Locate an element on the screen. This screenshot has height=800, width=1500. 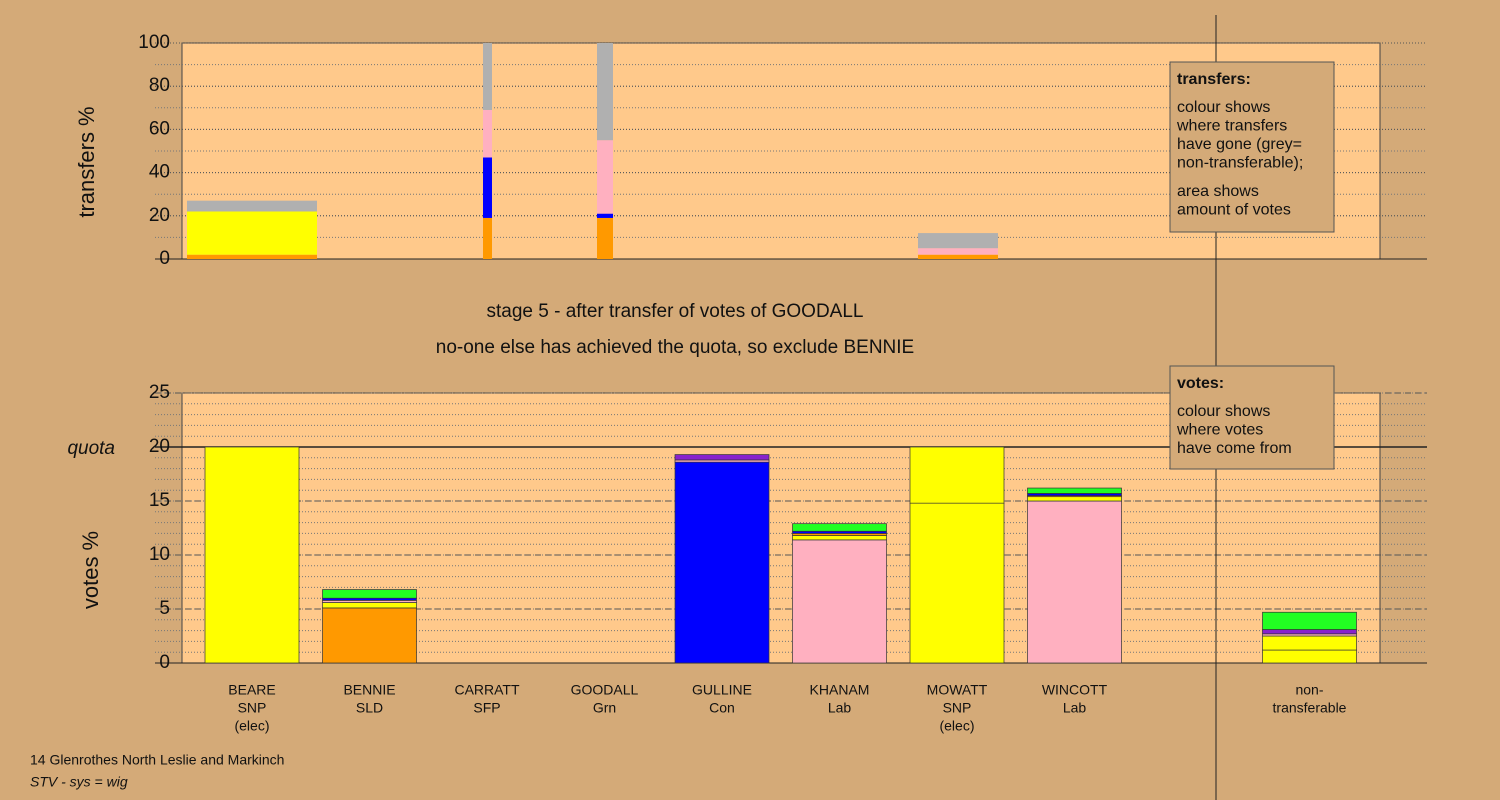
note-line: where votes is located at coordinates (1219, 430).